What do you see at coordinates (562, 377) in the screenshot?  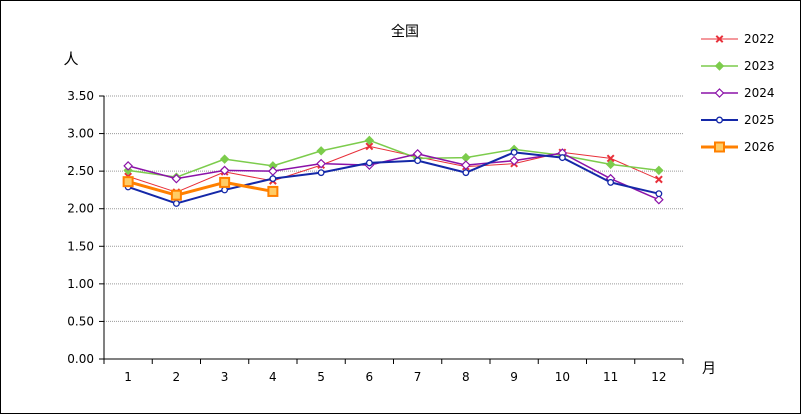 I see `x-tick-label: 10` at bounding box center [562, 377].